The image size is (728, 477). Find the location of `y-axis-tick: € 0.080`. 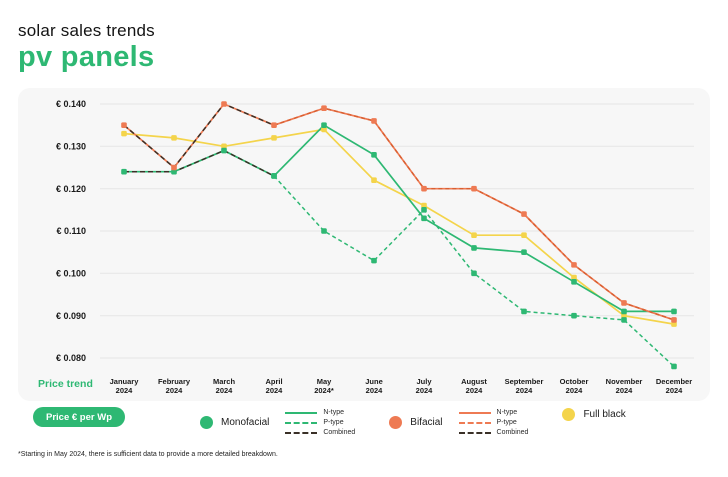

y-axis-tick: € 0.080 is located at coordinates (71, 358).